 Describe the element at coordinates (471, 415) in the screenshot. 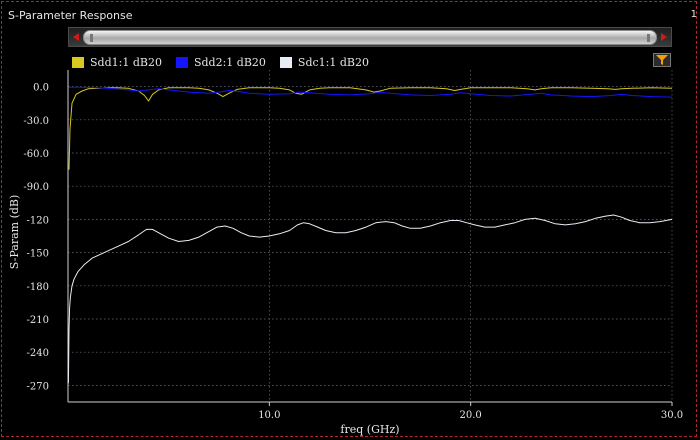

I see `x-tick-label: 20.0` at that location.